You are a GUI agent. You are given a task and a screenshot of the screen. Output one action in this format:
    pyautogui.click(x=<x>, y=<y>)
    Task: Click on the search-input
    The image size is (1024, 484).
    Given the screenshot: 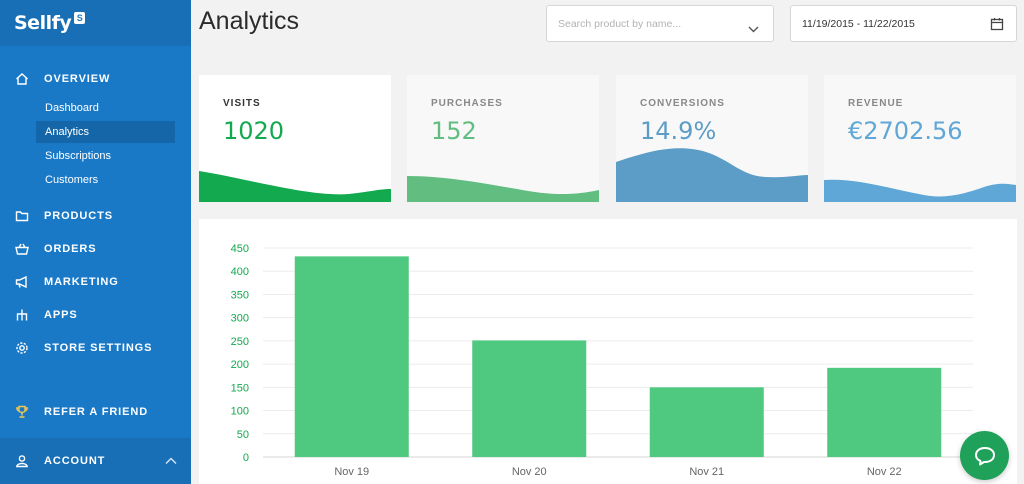 What is the action you would take?
    pyautogui.click(x=648, y=23)
    